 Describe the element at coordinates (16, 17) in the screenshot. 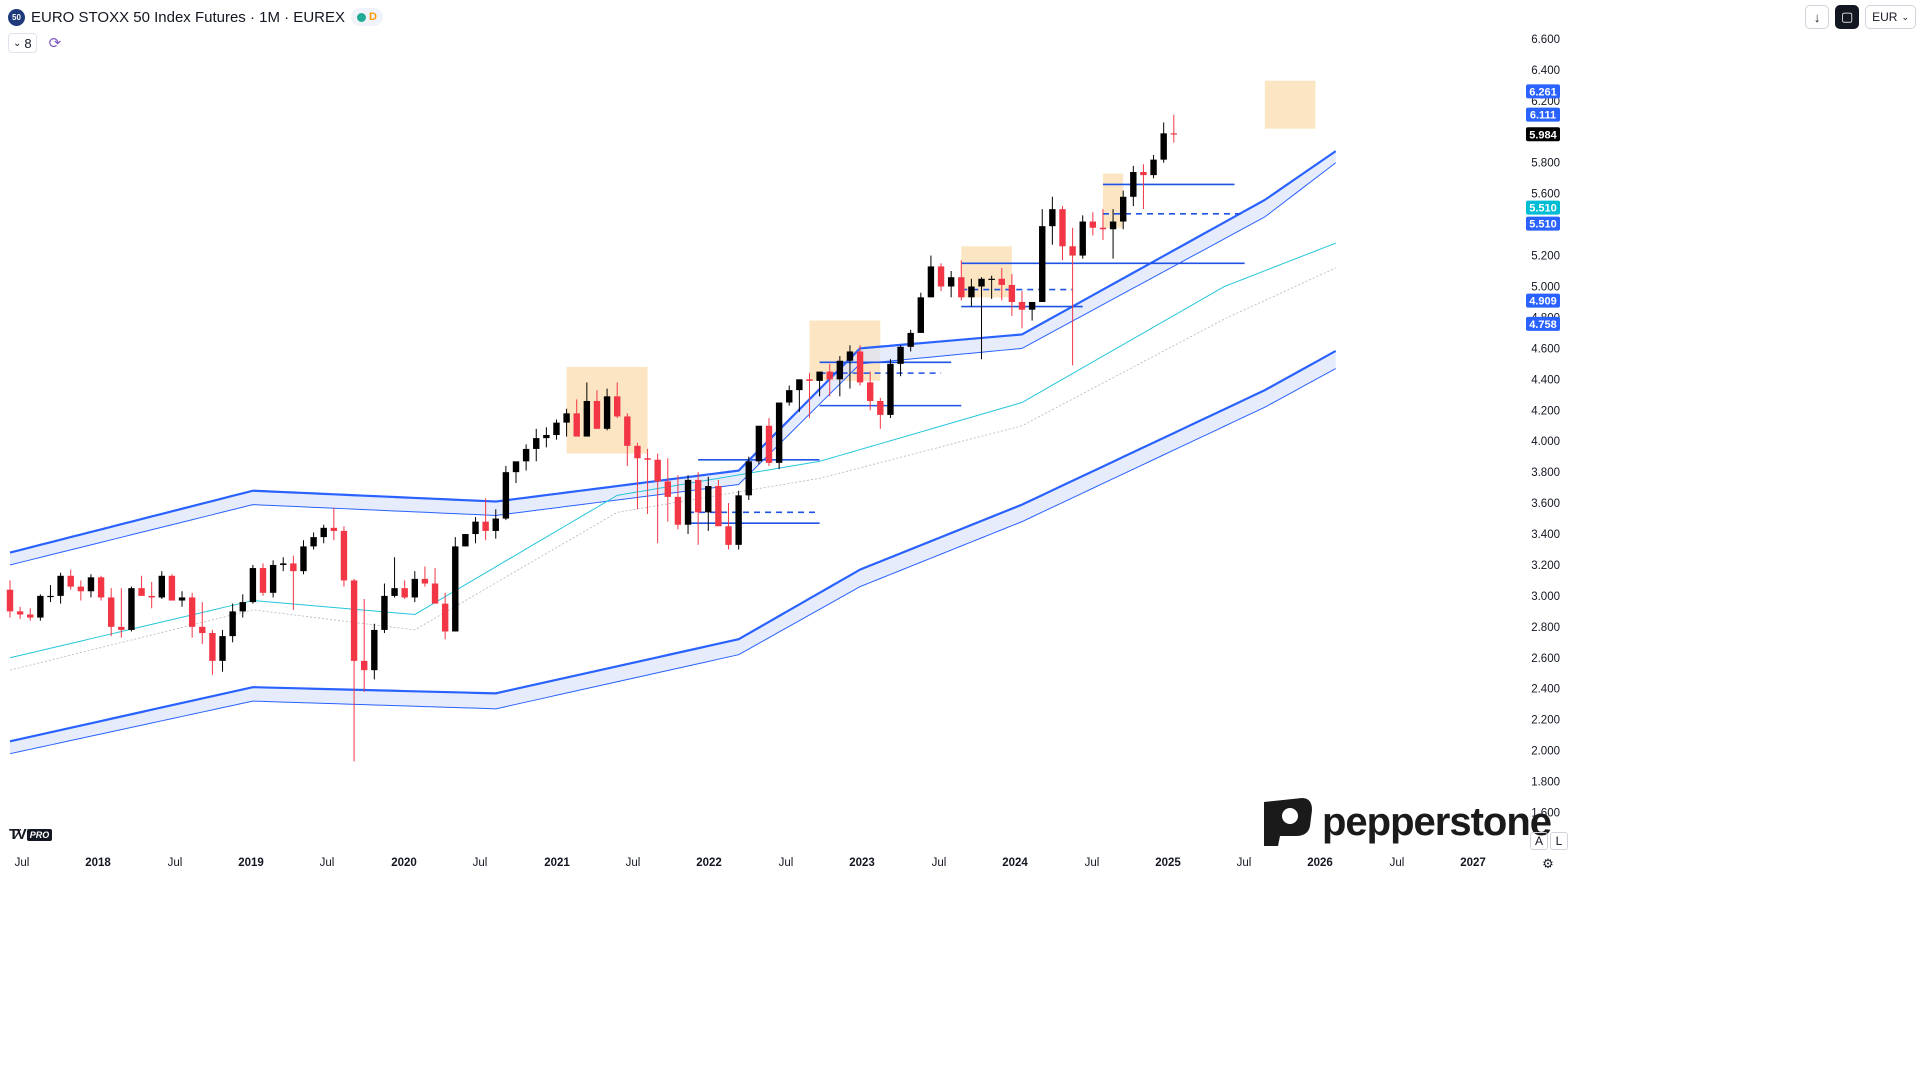

I see `symbol-logo-icon: 50` at that location.